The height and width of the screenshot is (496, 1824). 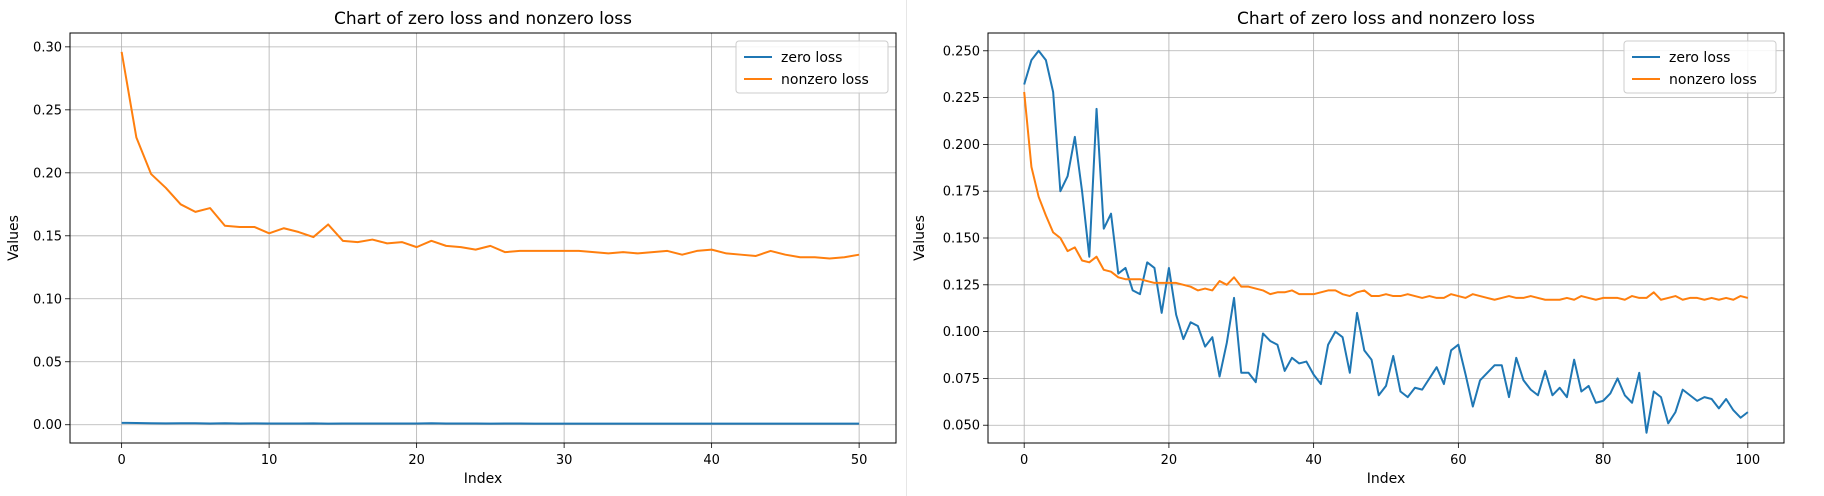 What do you see at coordinates (47, 236) in the screenshot?
I see `y-tick-label: 0.15` at bounding box center [47, 236].